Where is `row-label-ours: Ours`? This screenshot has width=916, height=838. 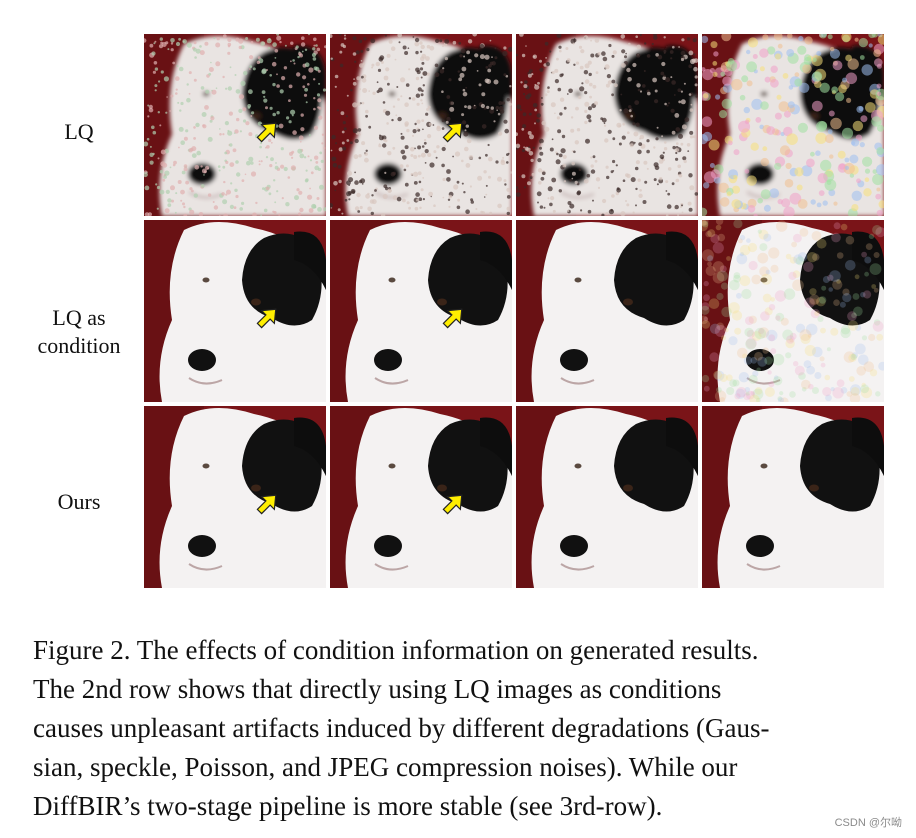 row-label-ours: Ours is located at coordinates (79, 501).